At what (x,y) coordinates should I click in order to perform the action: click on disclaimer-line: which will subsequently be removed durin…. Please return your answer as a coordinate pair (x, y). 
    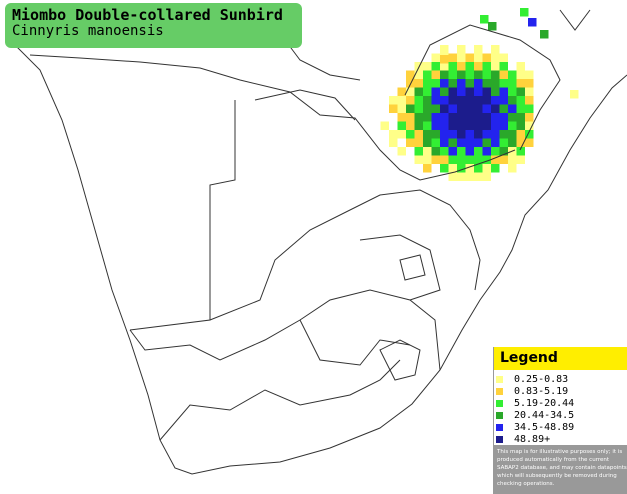
    Looking at the image, I should click on (557, 476).